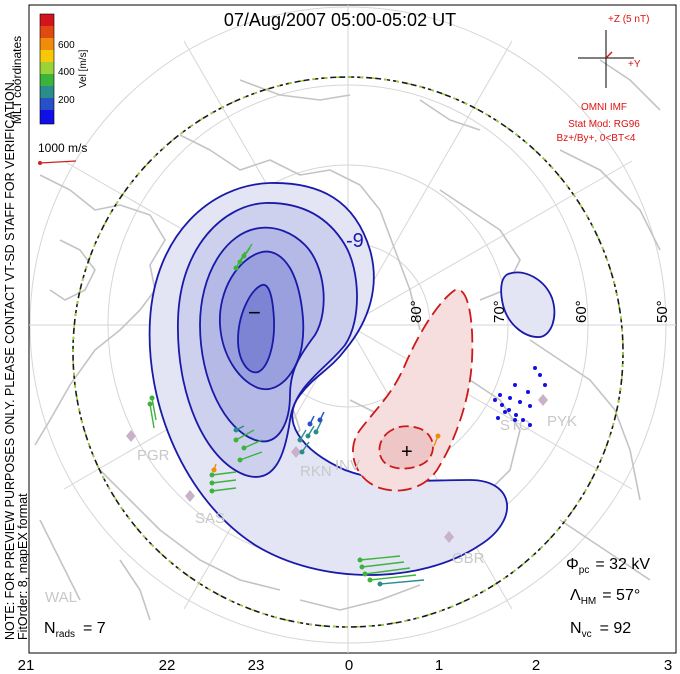 The height and width of the screenshot is (674, 680). What do you see at coordinates (562, 421) in the screenshot?
I see `station-label-pyk: PYK` at bounding box center [562, 421].